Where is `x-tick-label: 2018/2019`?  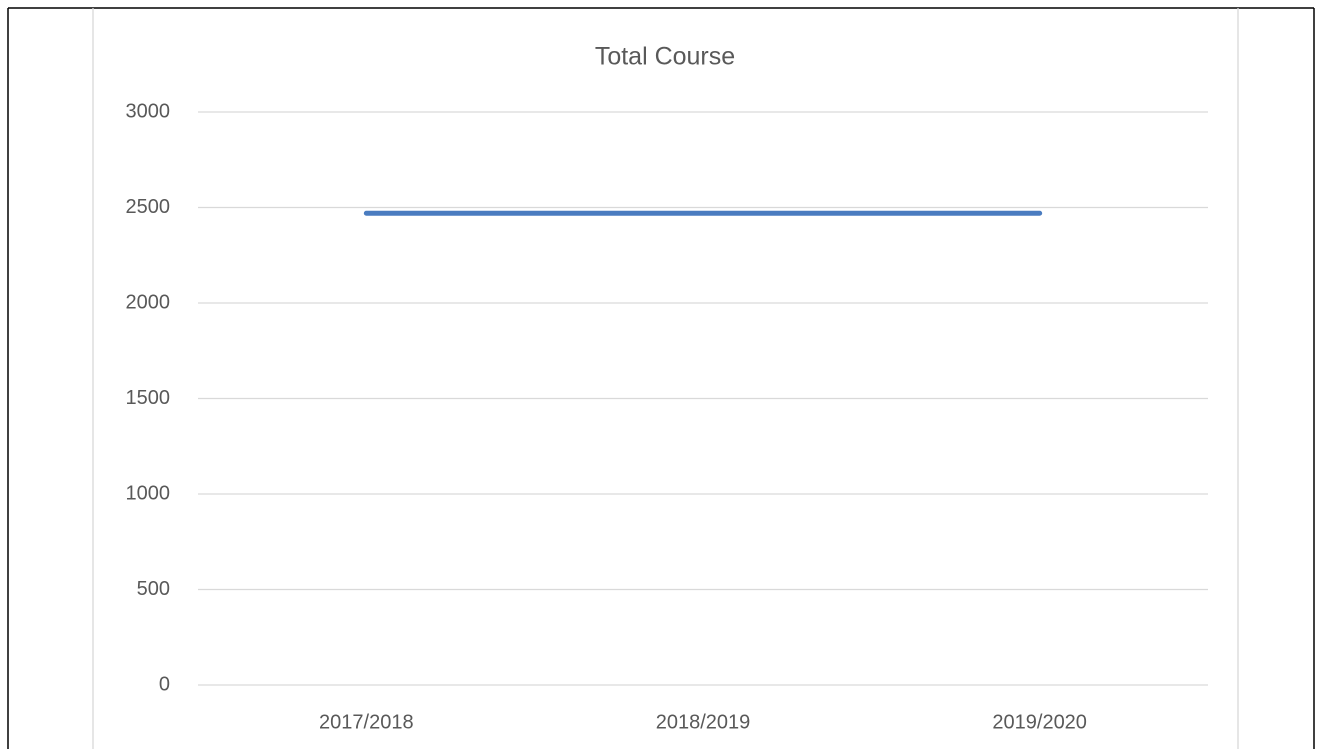
x-tick-label: 2018/2019 is located at coordinates (703, 722).